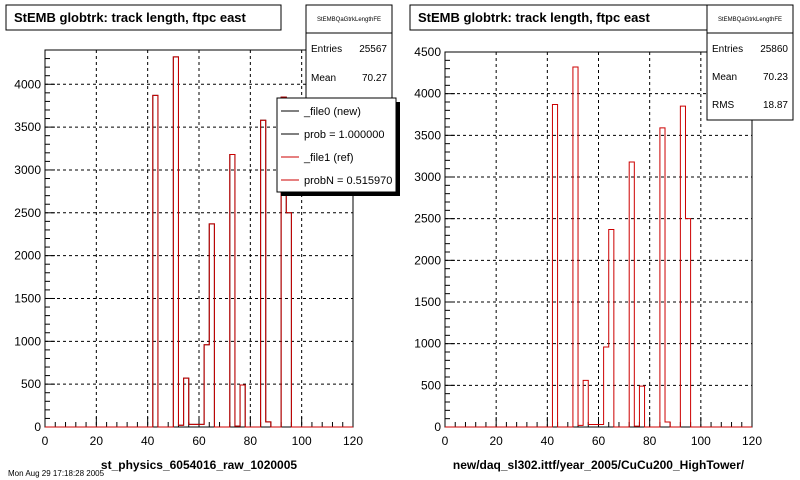 The image size is (800, 480). I want to click on stats-value-entries: 25860, so click(774, 49).